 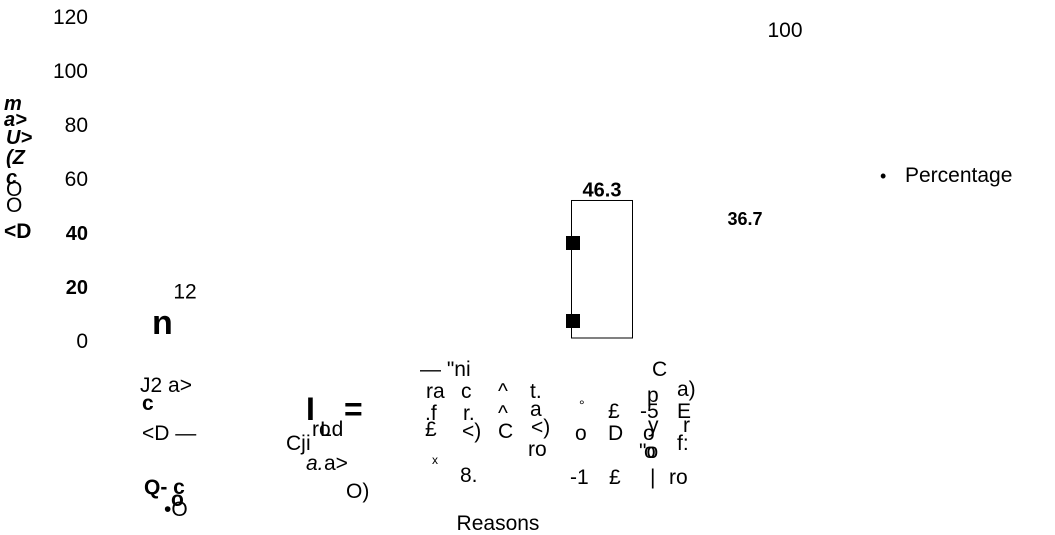 What do you see at coordinates (686, 425) in the screenshot?
I see `x-category-fragment: r` at bounding box center [686, 425].